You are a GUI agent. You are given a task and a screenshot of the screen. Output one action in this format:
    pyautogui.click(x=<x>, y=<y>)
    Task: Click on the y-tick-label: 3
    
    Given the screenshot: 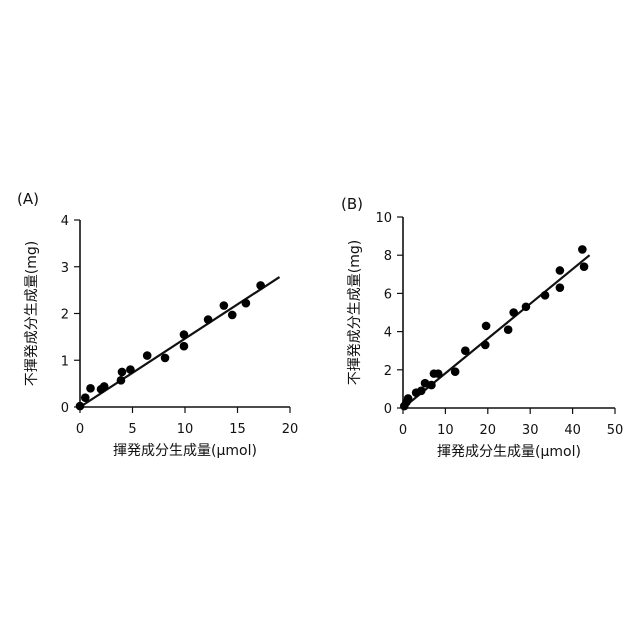 What is the action you would take?
    pyautogui.click(x=65, y=268)
    